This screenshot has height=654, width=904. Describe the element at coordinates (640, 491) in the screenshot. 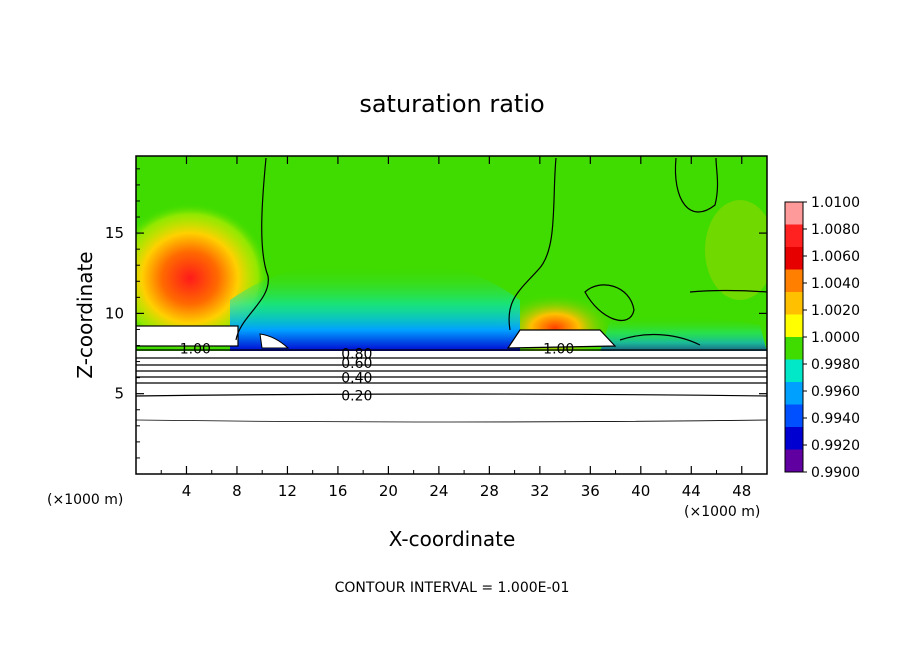

I see `x-tick-label: 40` at that location.